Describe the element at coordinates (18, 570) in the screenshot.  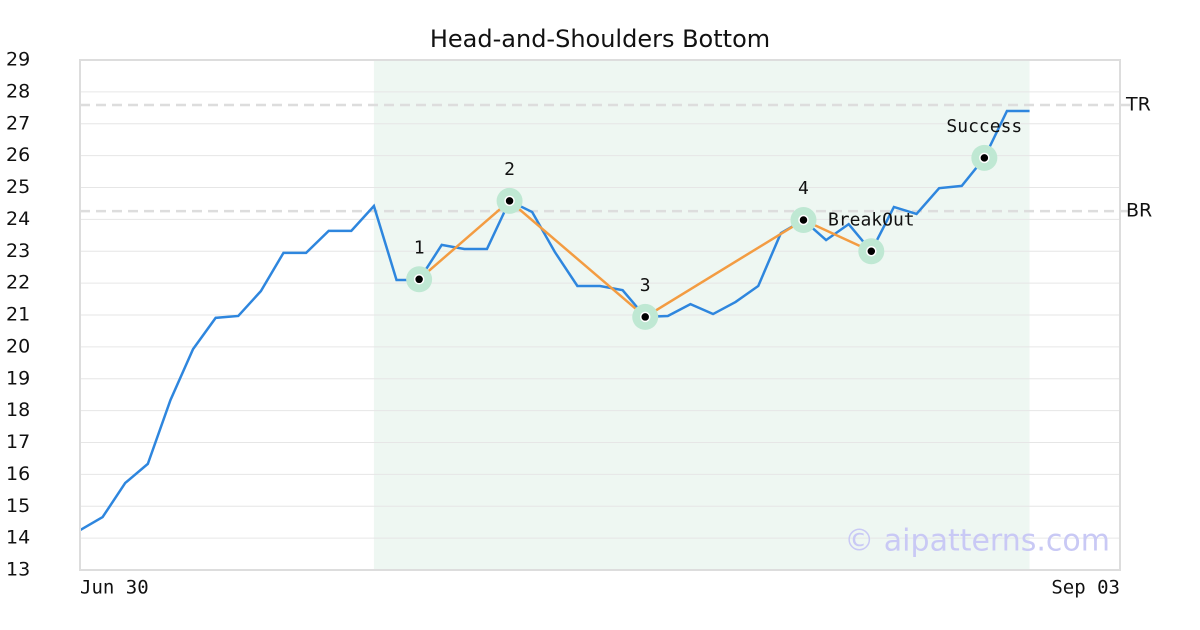
I see `y-tick-label: 13` at that location.